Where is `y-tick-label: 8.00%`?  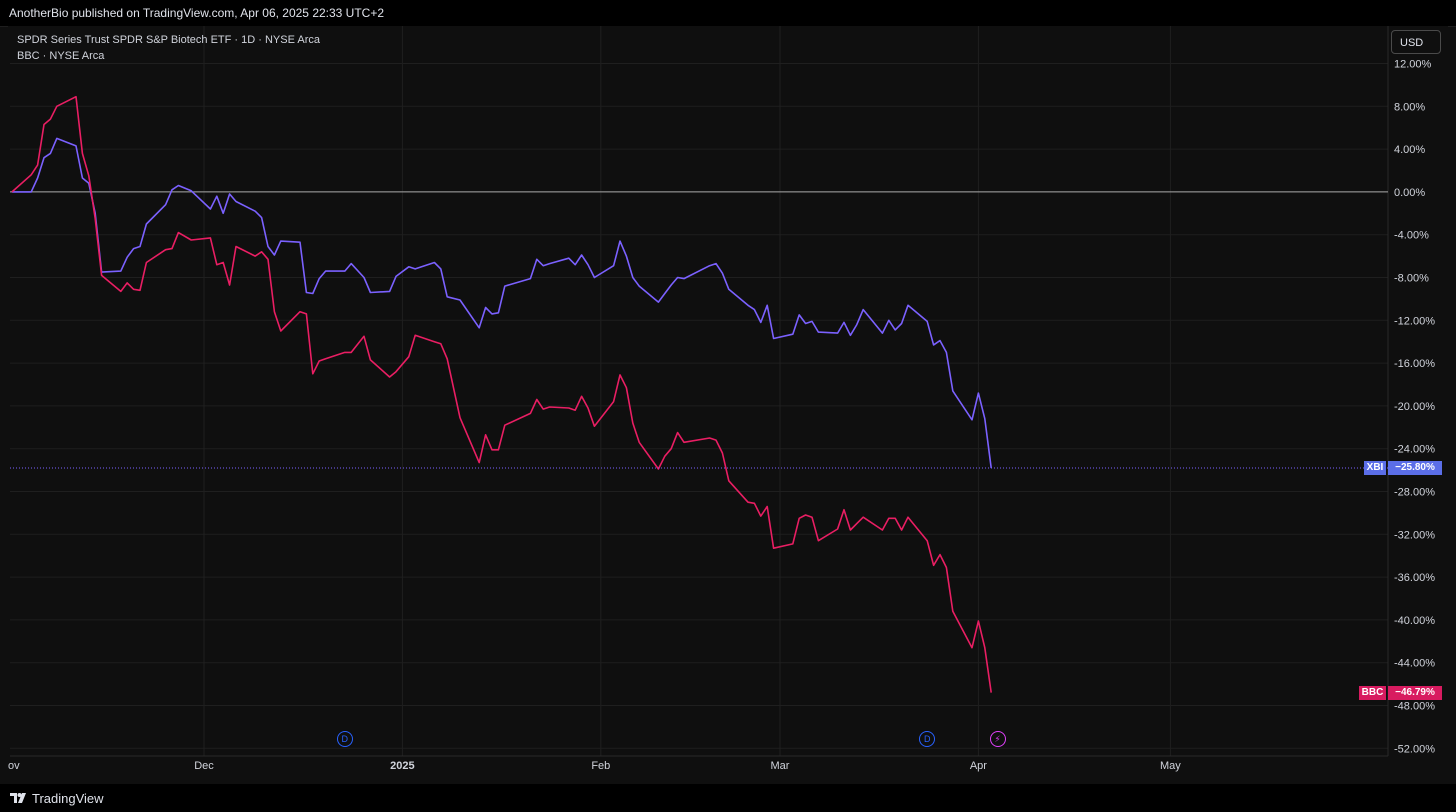
y-tick-label: 8.00% is located at coordinates (1409, 107).